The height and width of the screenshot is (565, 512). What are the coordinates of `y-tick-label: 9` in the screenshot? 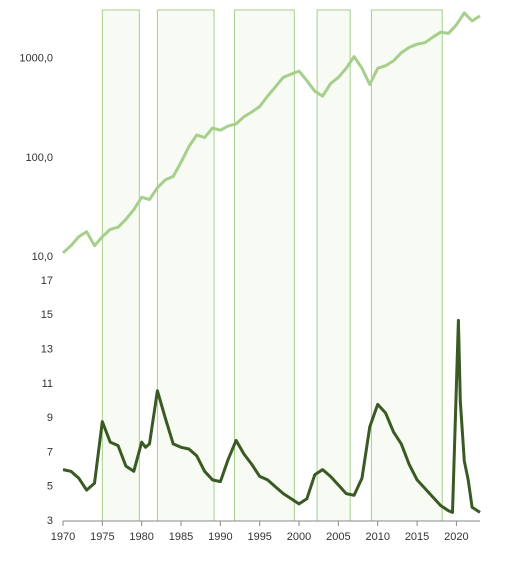 It's located at (50, 418).